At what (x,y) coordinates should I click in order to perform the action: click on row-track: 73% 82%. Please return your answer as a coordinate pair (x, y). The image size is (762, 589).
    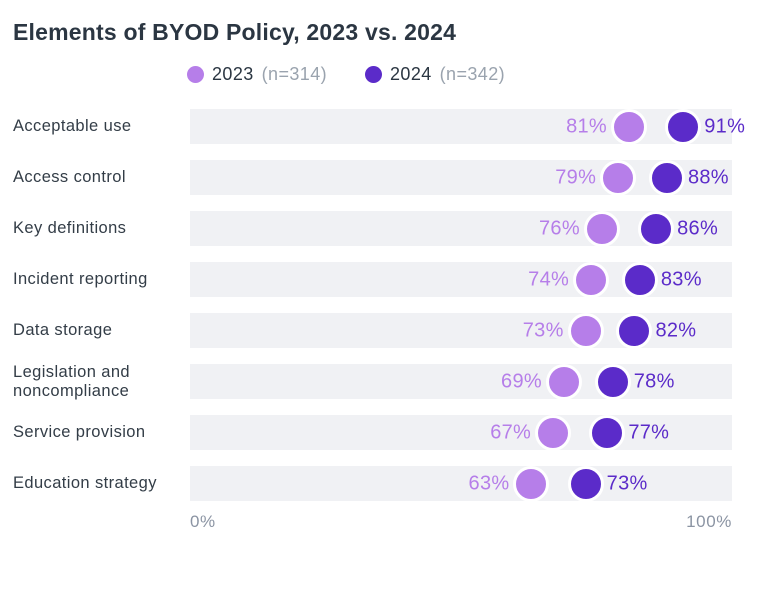
    Looking at the image, I should click on (461, 330).